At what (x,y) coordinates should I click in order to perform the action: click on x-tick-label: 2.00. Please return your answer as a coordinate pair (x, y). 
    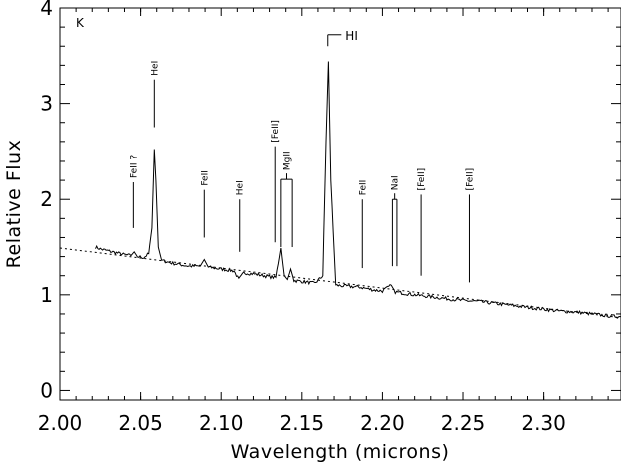
    Looking at the image, I should click on (60, 423).